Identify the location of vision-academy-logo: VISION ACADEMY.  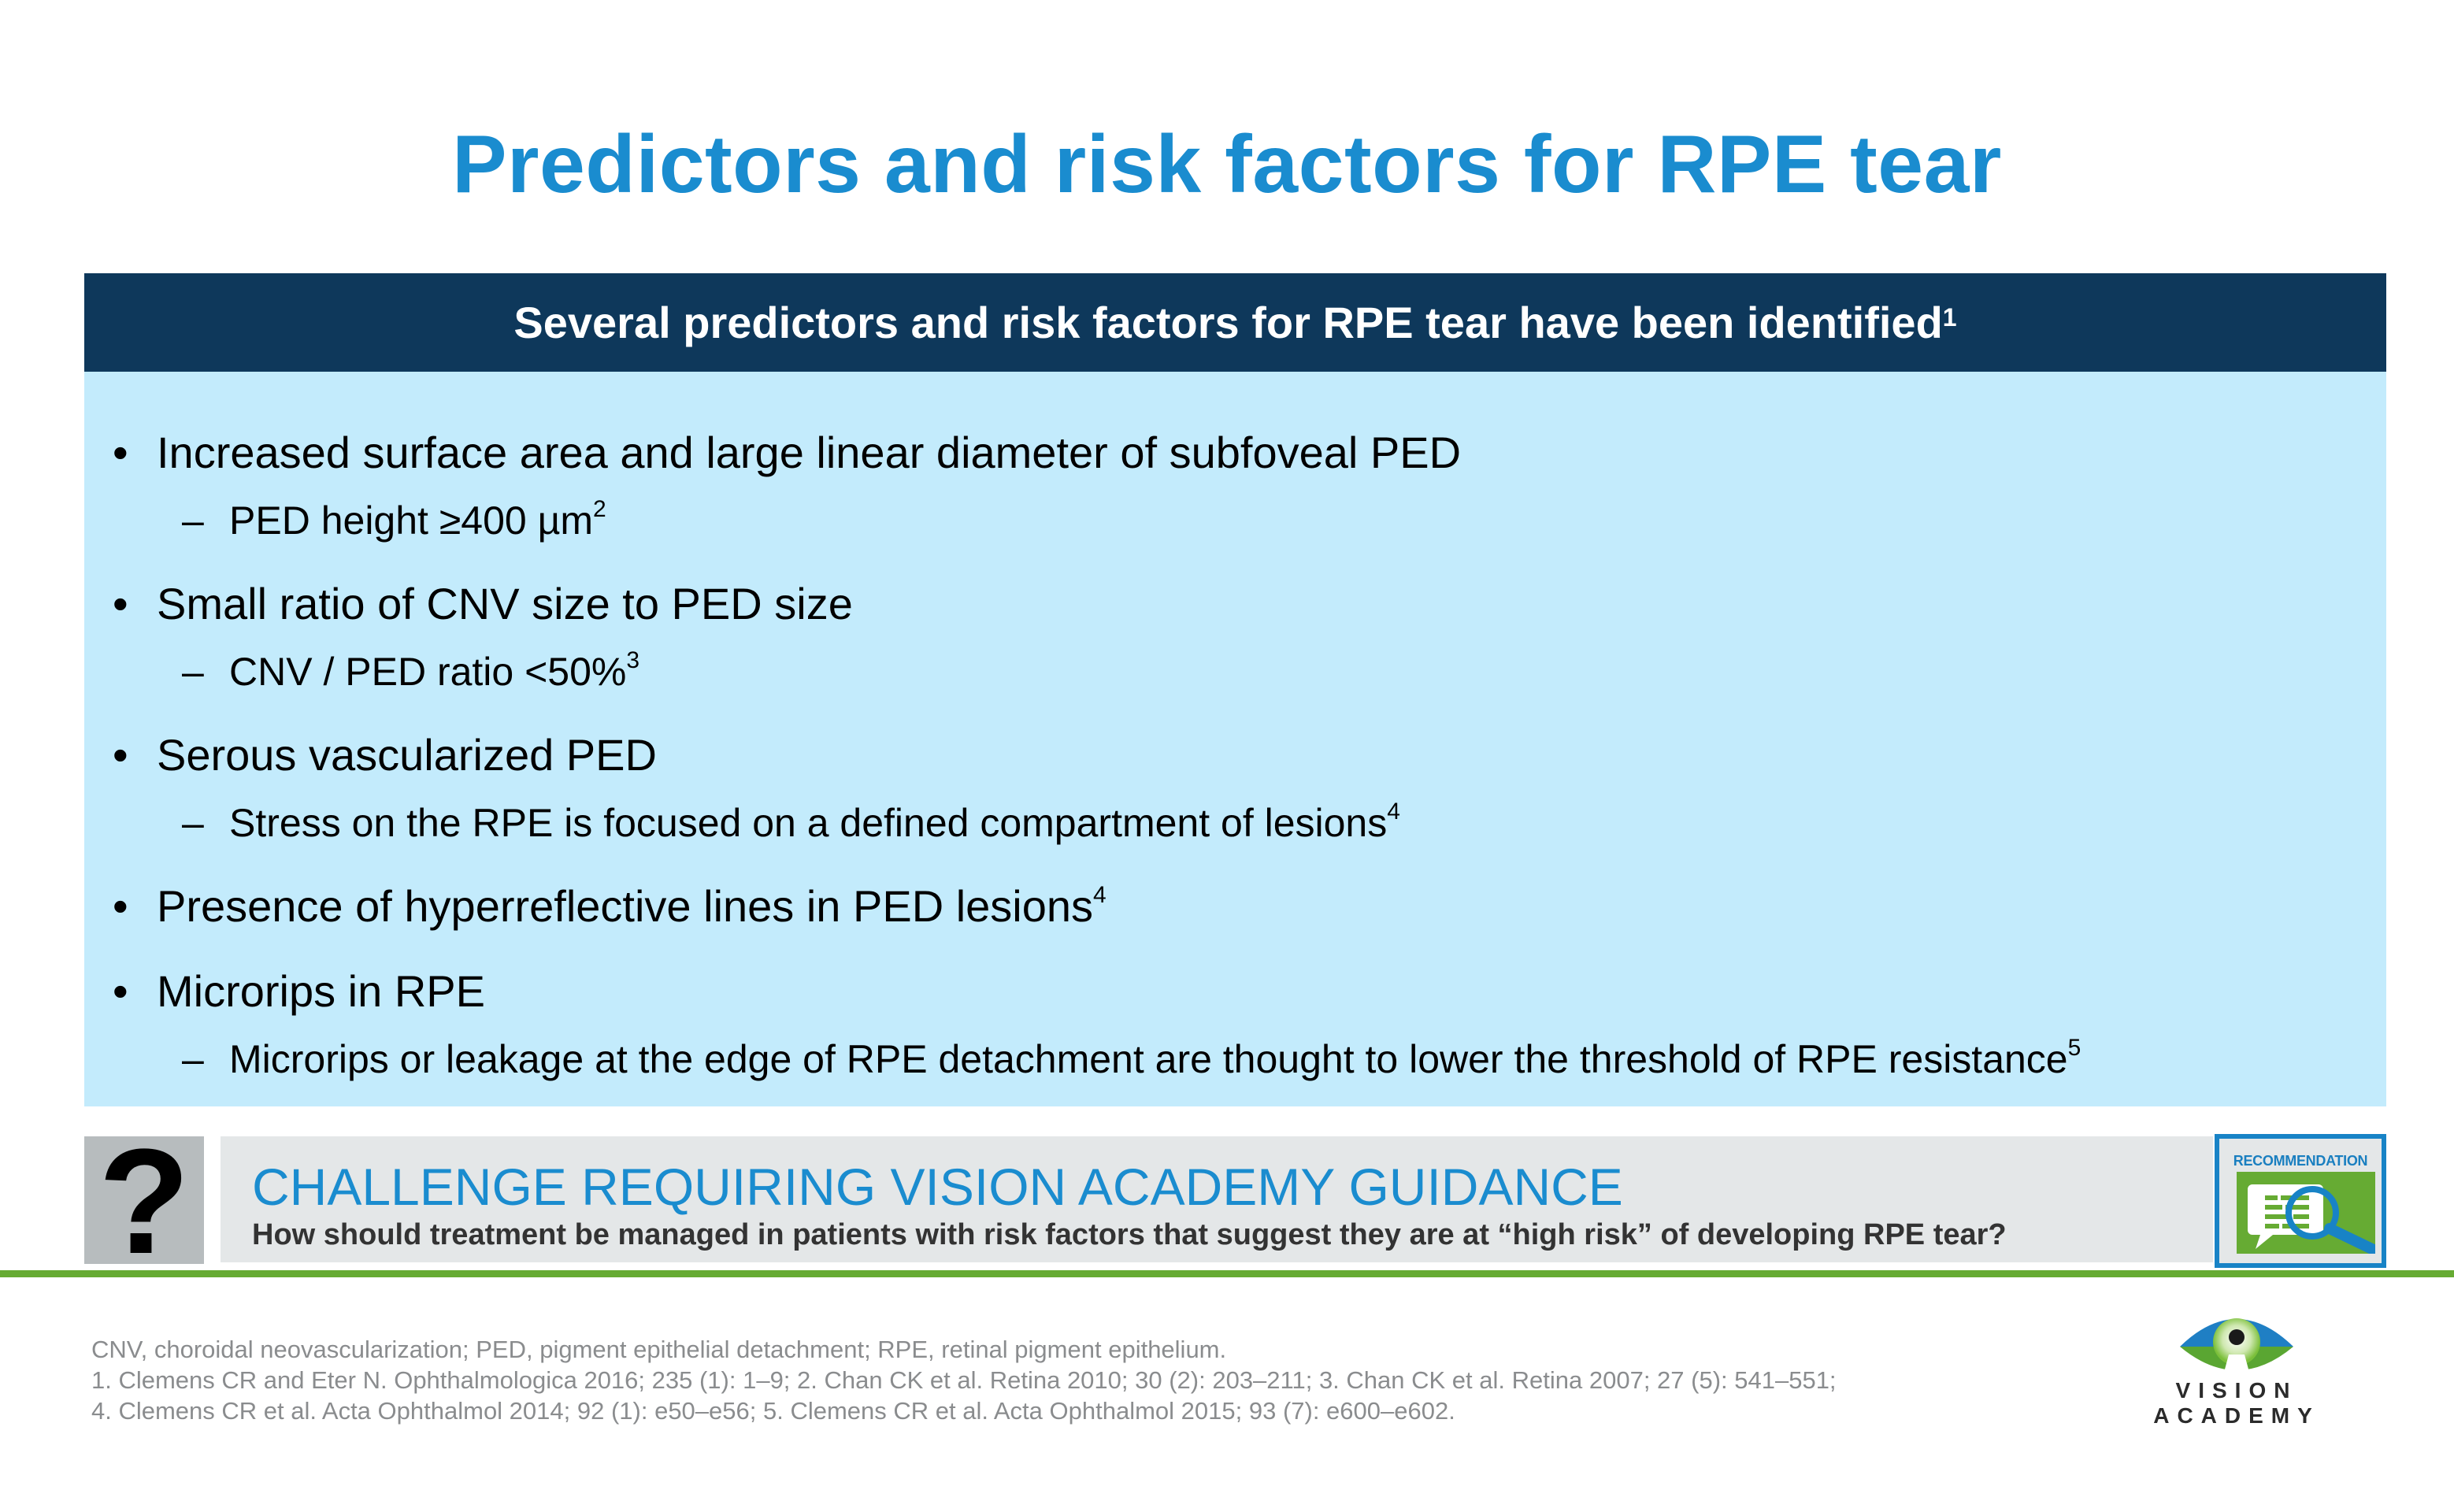
(2236, 1363).